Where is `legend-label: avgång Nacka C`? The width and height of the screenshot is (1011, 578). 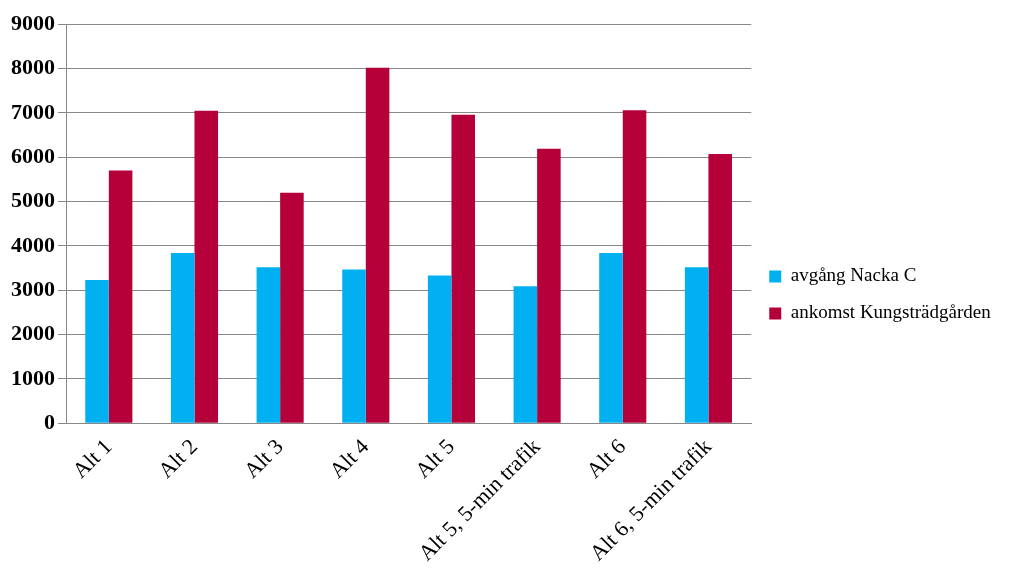
legend-label: avgång Nacka C is located at coordinates (853, 275).